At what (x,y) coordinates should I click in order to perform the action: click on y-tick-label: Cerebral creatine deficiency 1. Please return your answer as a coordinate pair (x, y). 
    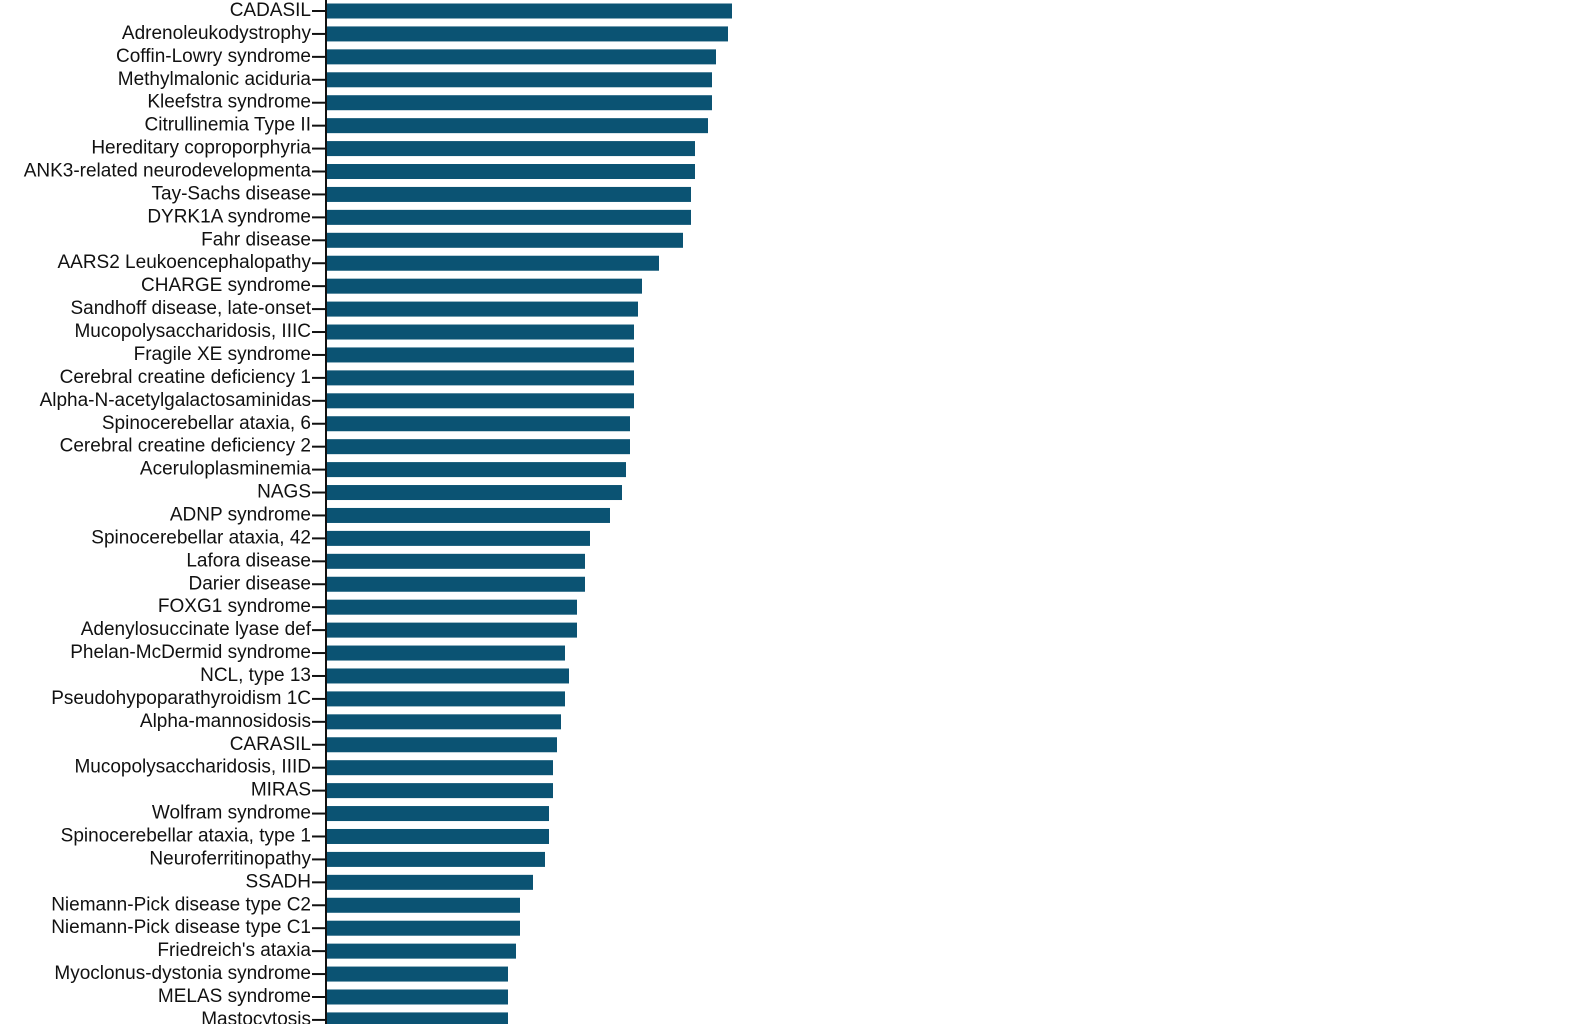
    Looking at the image, I should click on (185, 377).